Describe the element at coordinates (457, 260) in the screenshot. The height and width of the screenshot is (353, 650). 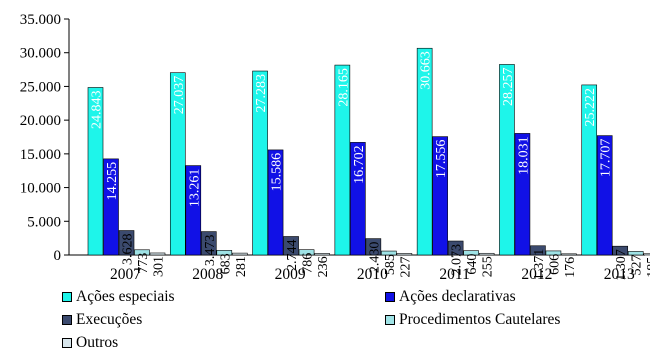
I see `data-label: 2.073` at that location.